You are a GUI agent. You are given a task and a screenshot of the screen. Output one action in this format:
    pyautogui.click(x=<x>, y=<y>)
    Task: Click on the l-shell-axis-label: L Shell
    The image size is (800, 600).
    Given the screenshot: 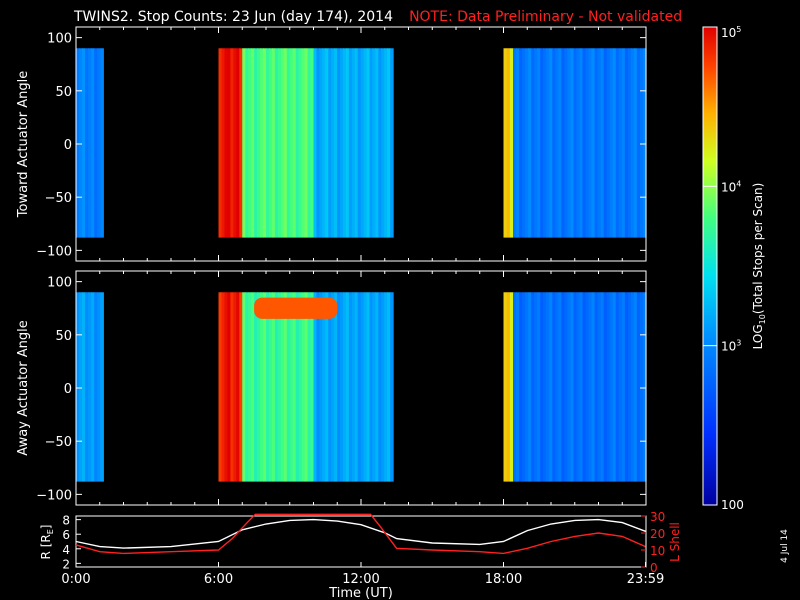 What is the action you would take?
    pyautogui.click(x=675, y=542)
    